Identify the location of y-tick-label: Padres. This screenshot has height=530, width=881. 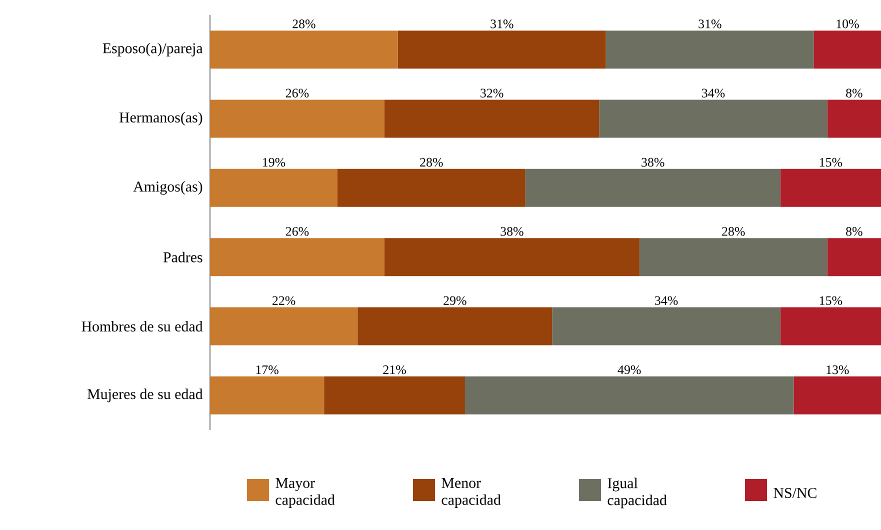
(182, 257).